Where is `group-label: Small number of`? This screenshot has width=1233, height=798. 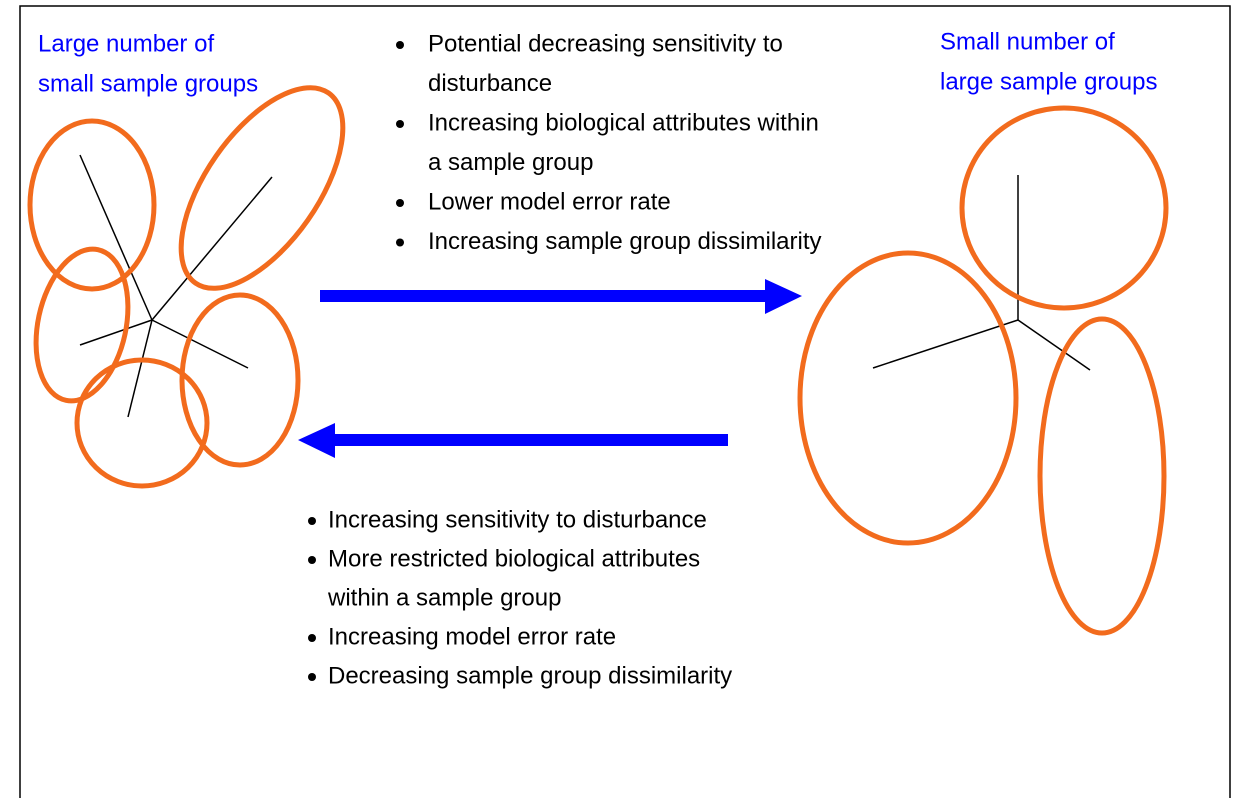
group-label: Small number of is located at coordinates (1027, 41).